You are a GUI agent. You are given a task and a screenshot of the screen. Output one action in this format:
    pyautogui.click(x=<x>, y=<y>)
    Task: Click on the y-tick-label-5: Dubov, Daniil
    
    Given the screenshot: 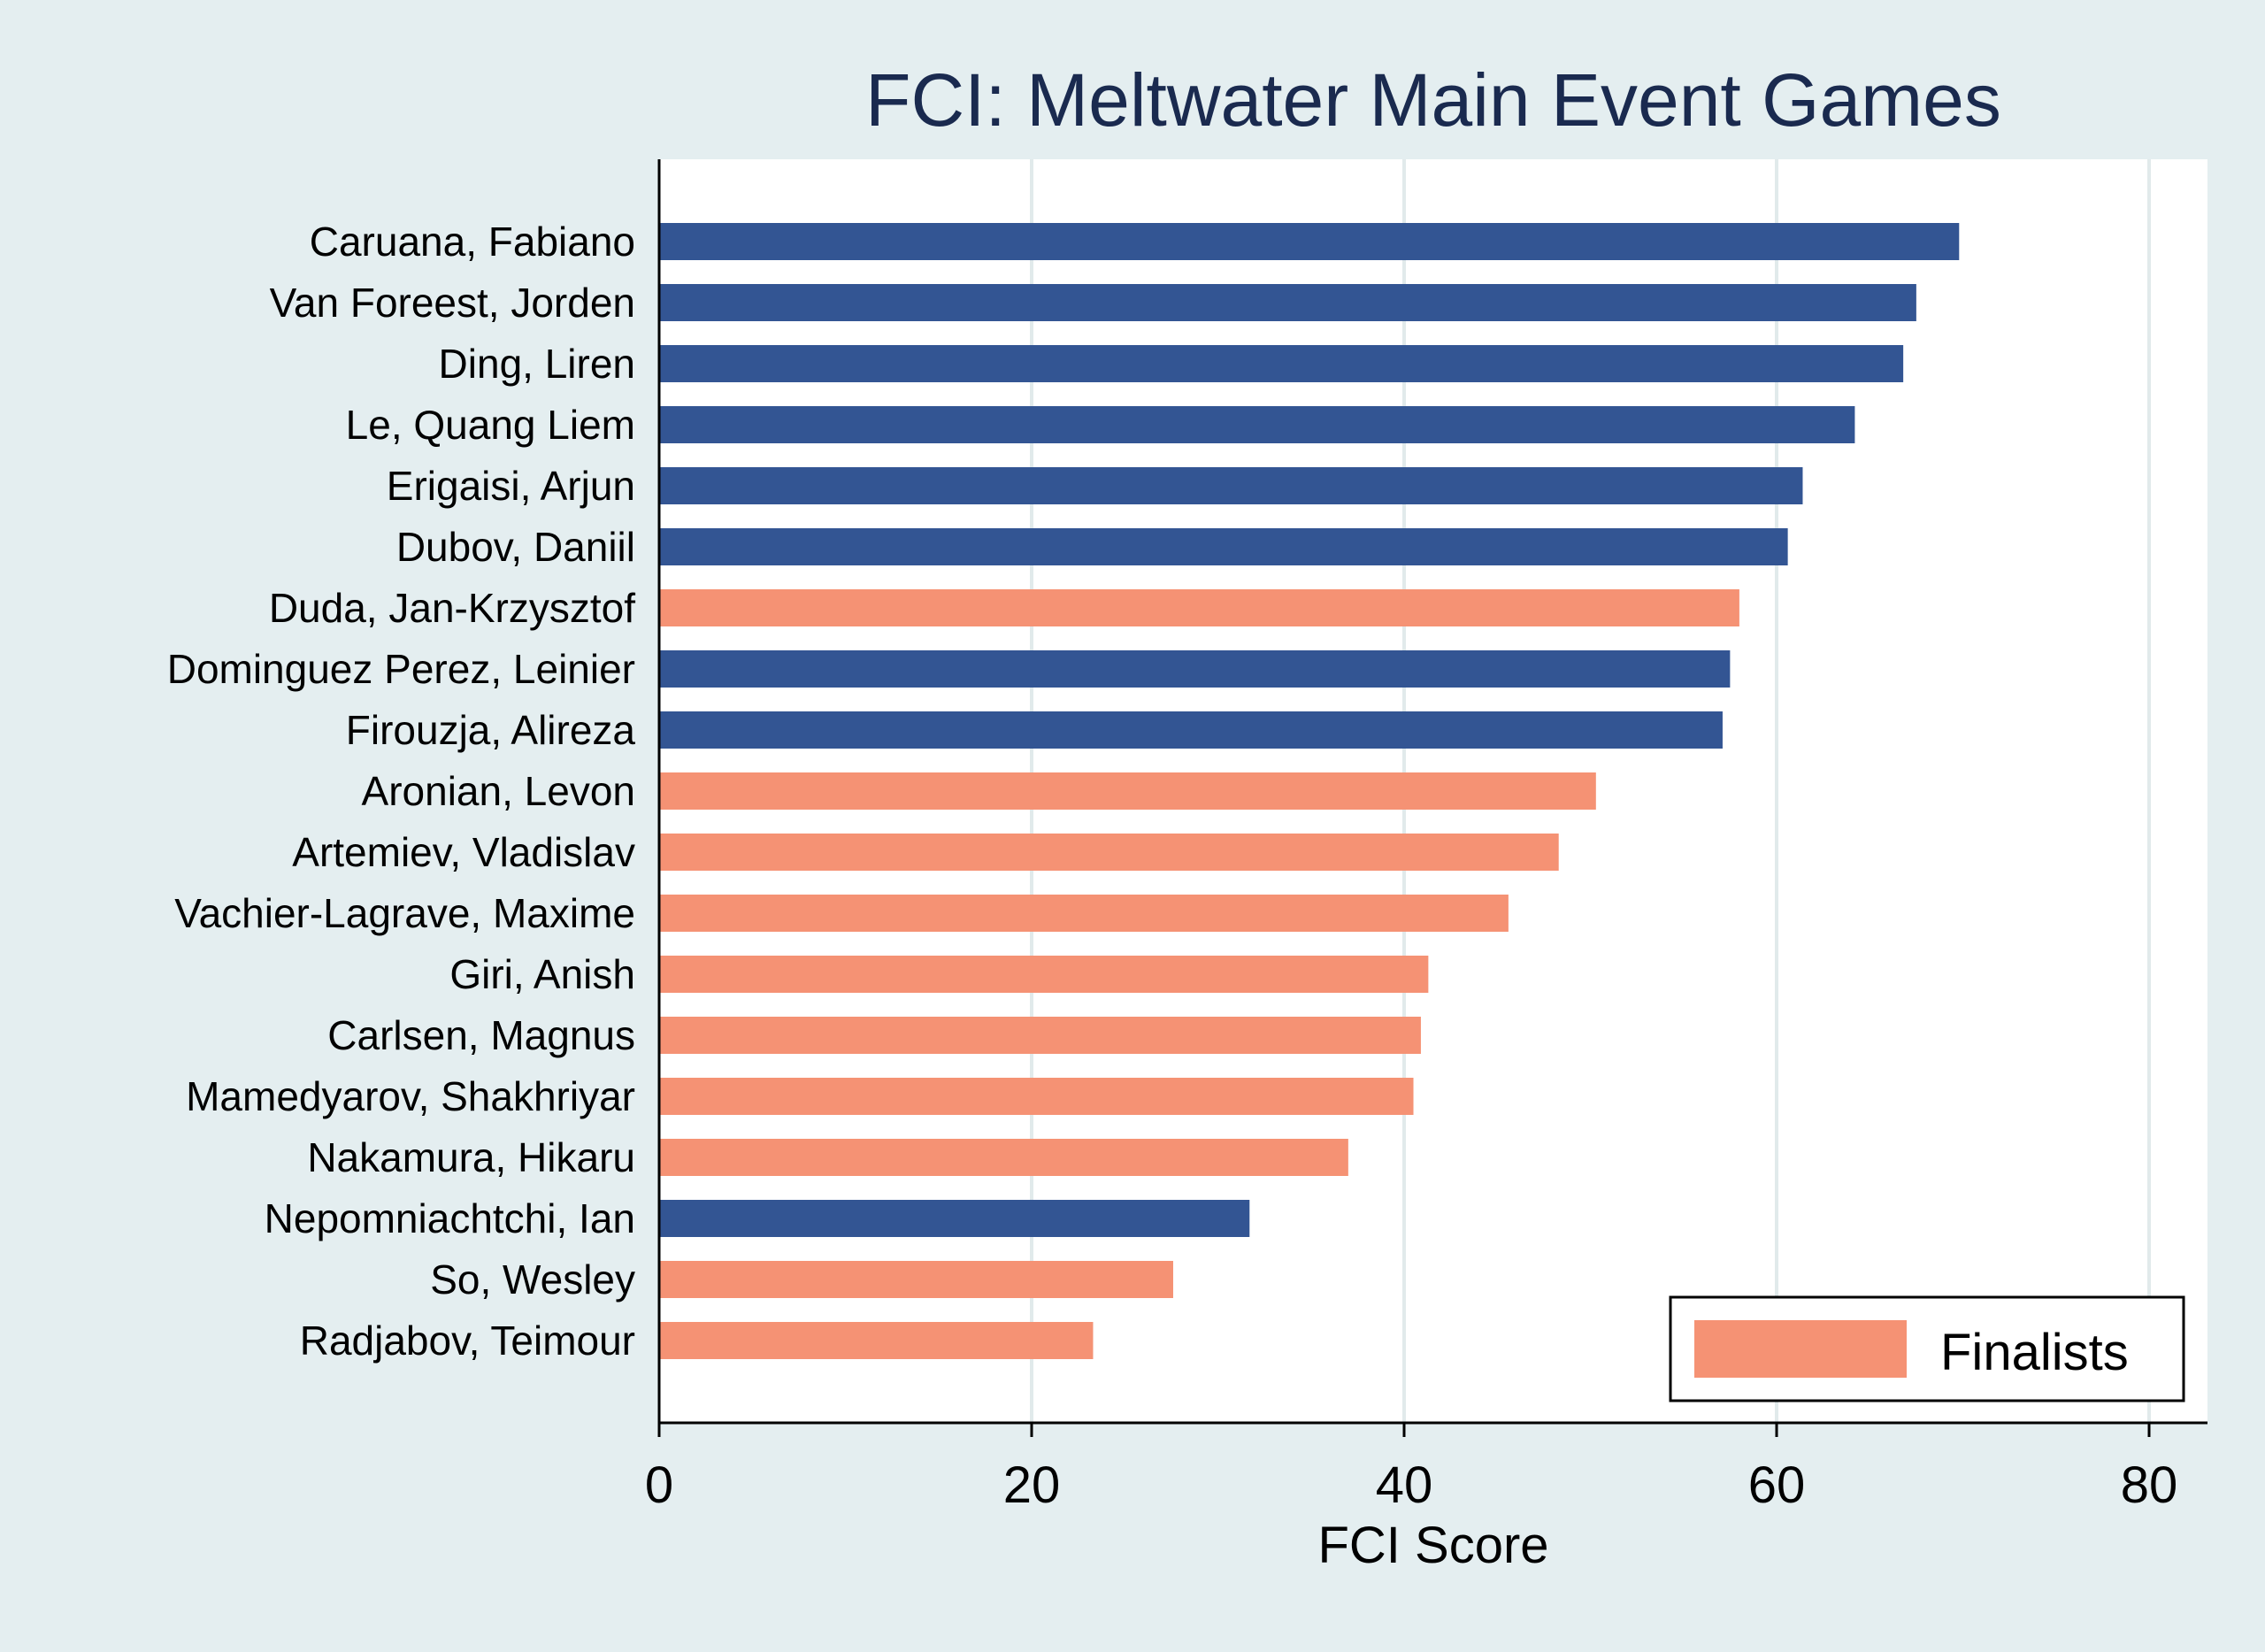 What is the action you would take?
    pyautogui.click(x=515, y=547)
    